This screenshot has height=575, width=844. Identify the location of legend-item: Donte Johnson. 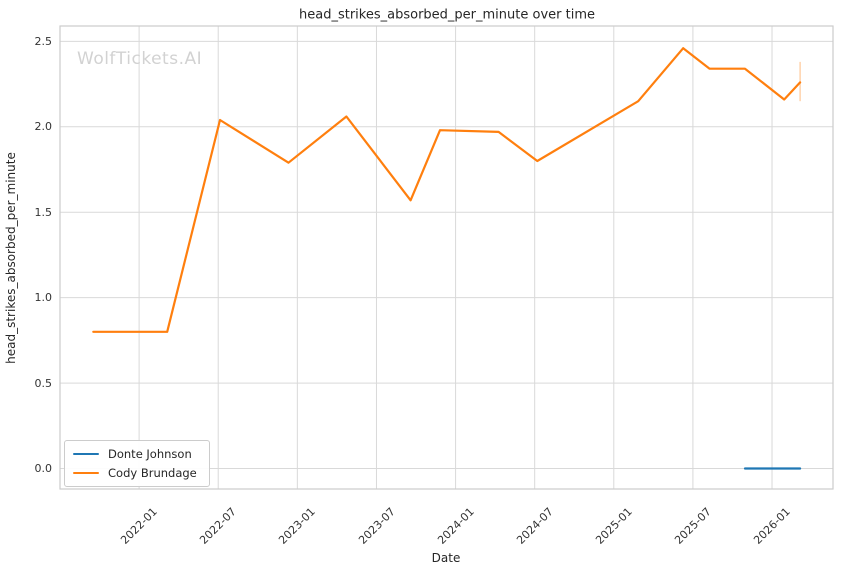
(135, 454).